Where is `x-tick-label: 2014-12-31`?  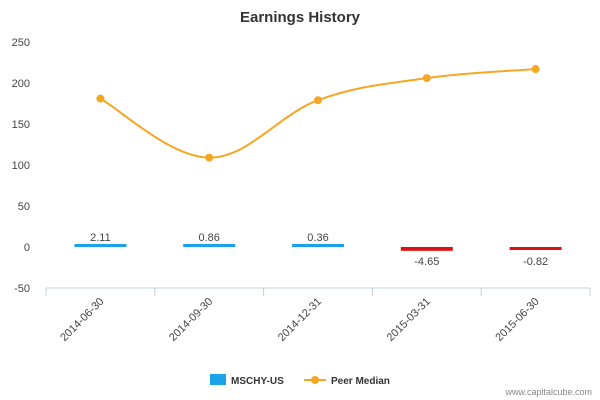 x-tick-label: 2014-12-31 is located at coordinates (300, 320).